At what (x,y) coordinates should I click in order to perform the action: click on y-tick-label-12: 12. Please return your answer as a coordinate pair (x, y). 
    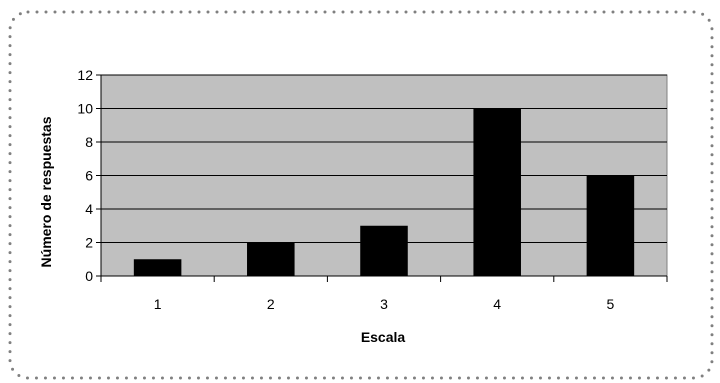
    Looking at the image, I should click on (85, 75).